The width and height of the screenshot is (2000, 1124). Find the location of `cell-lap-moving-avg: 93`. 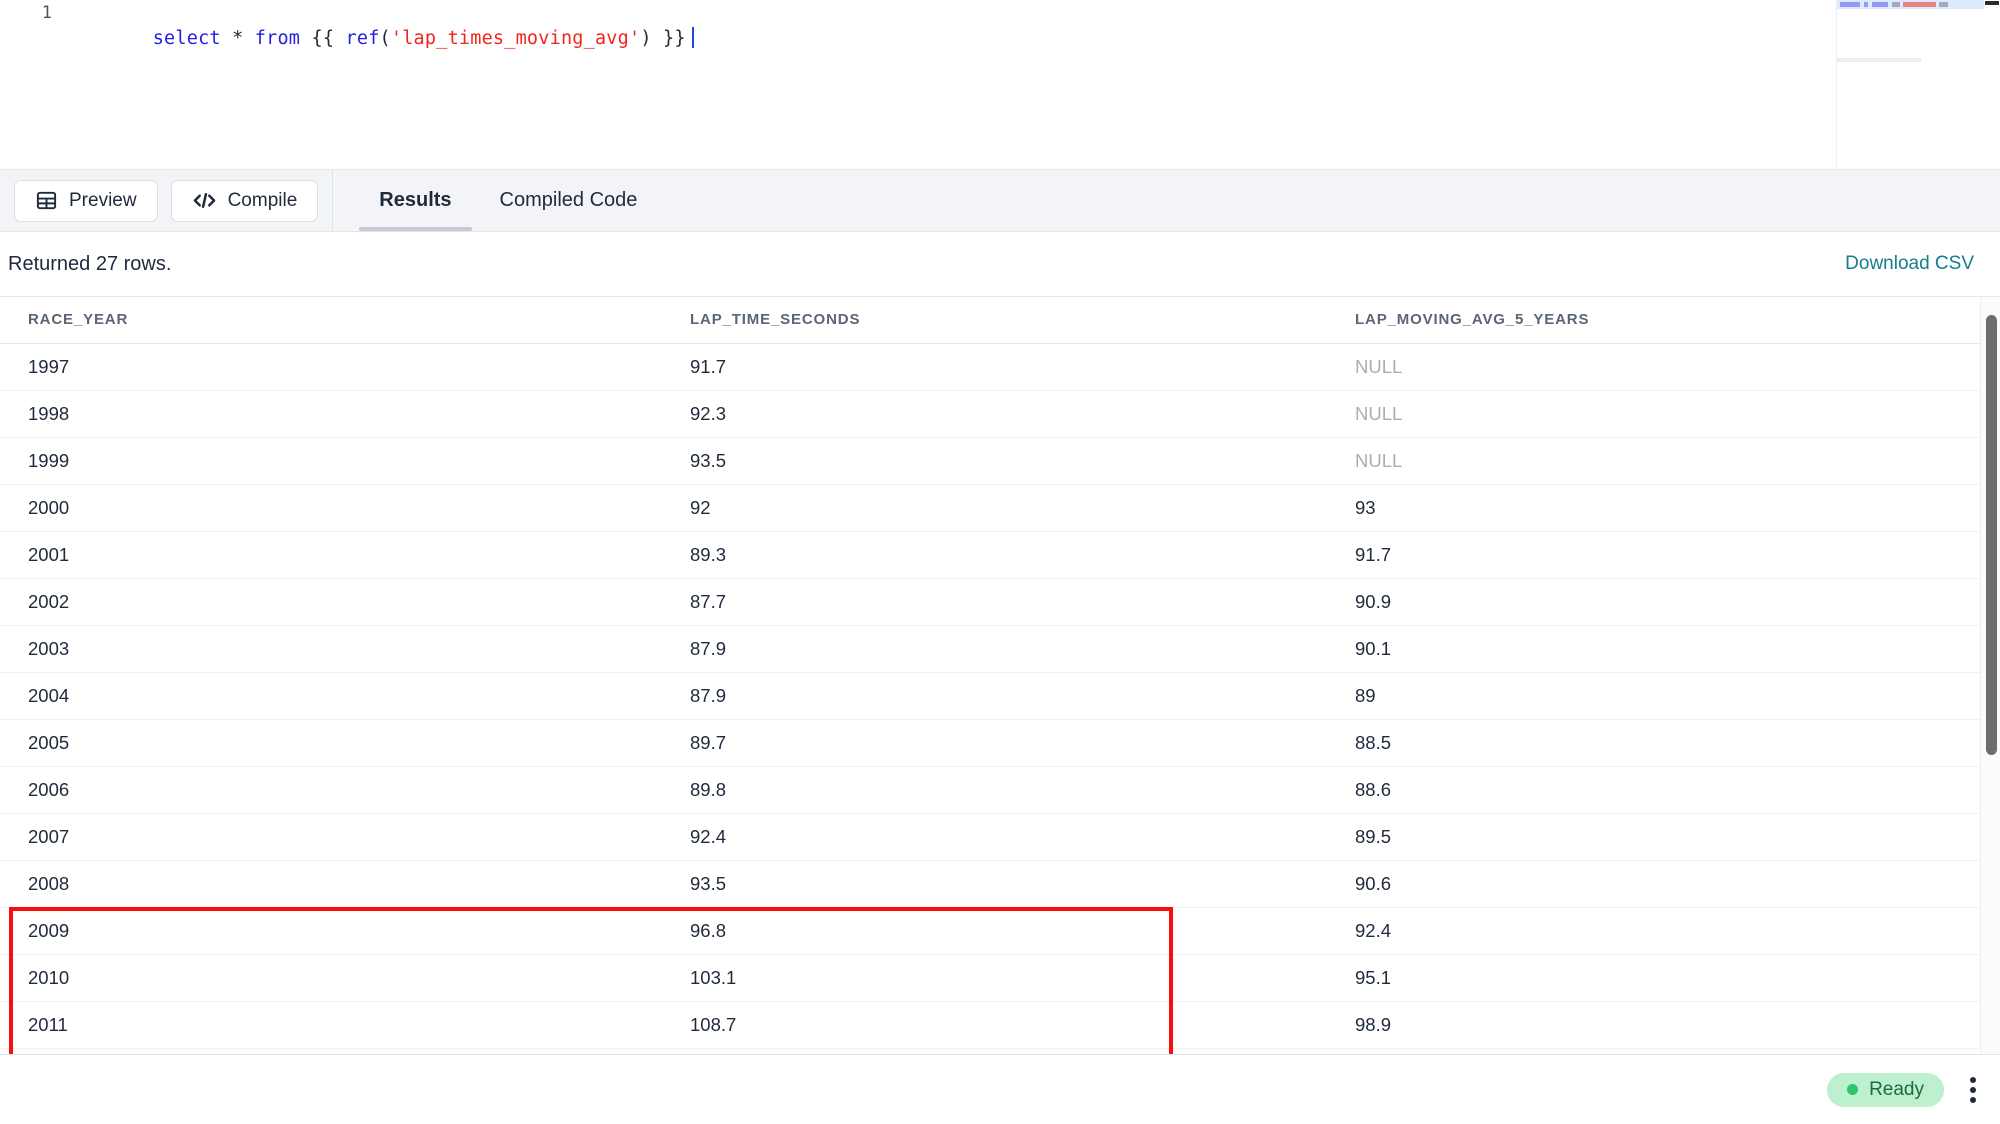

cell-lap-moving-avg: 93 is located at coordinates (1677, 508).